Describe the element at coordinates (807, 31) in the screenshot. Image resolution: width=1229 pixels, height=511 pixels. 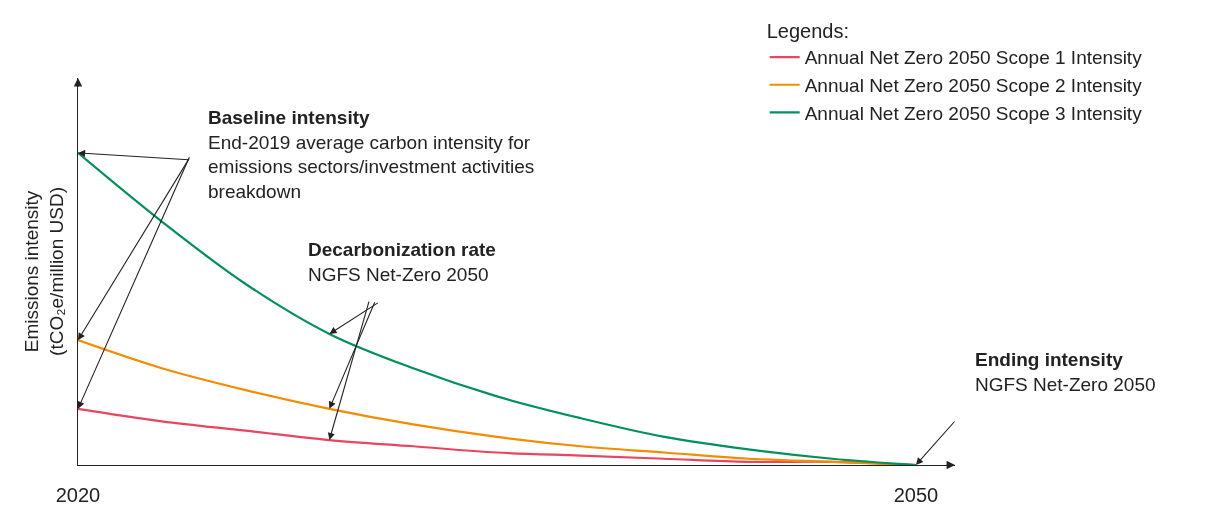
I see `legend-title: Legends:` at that location.